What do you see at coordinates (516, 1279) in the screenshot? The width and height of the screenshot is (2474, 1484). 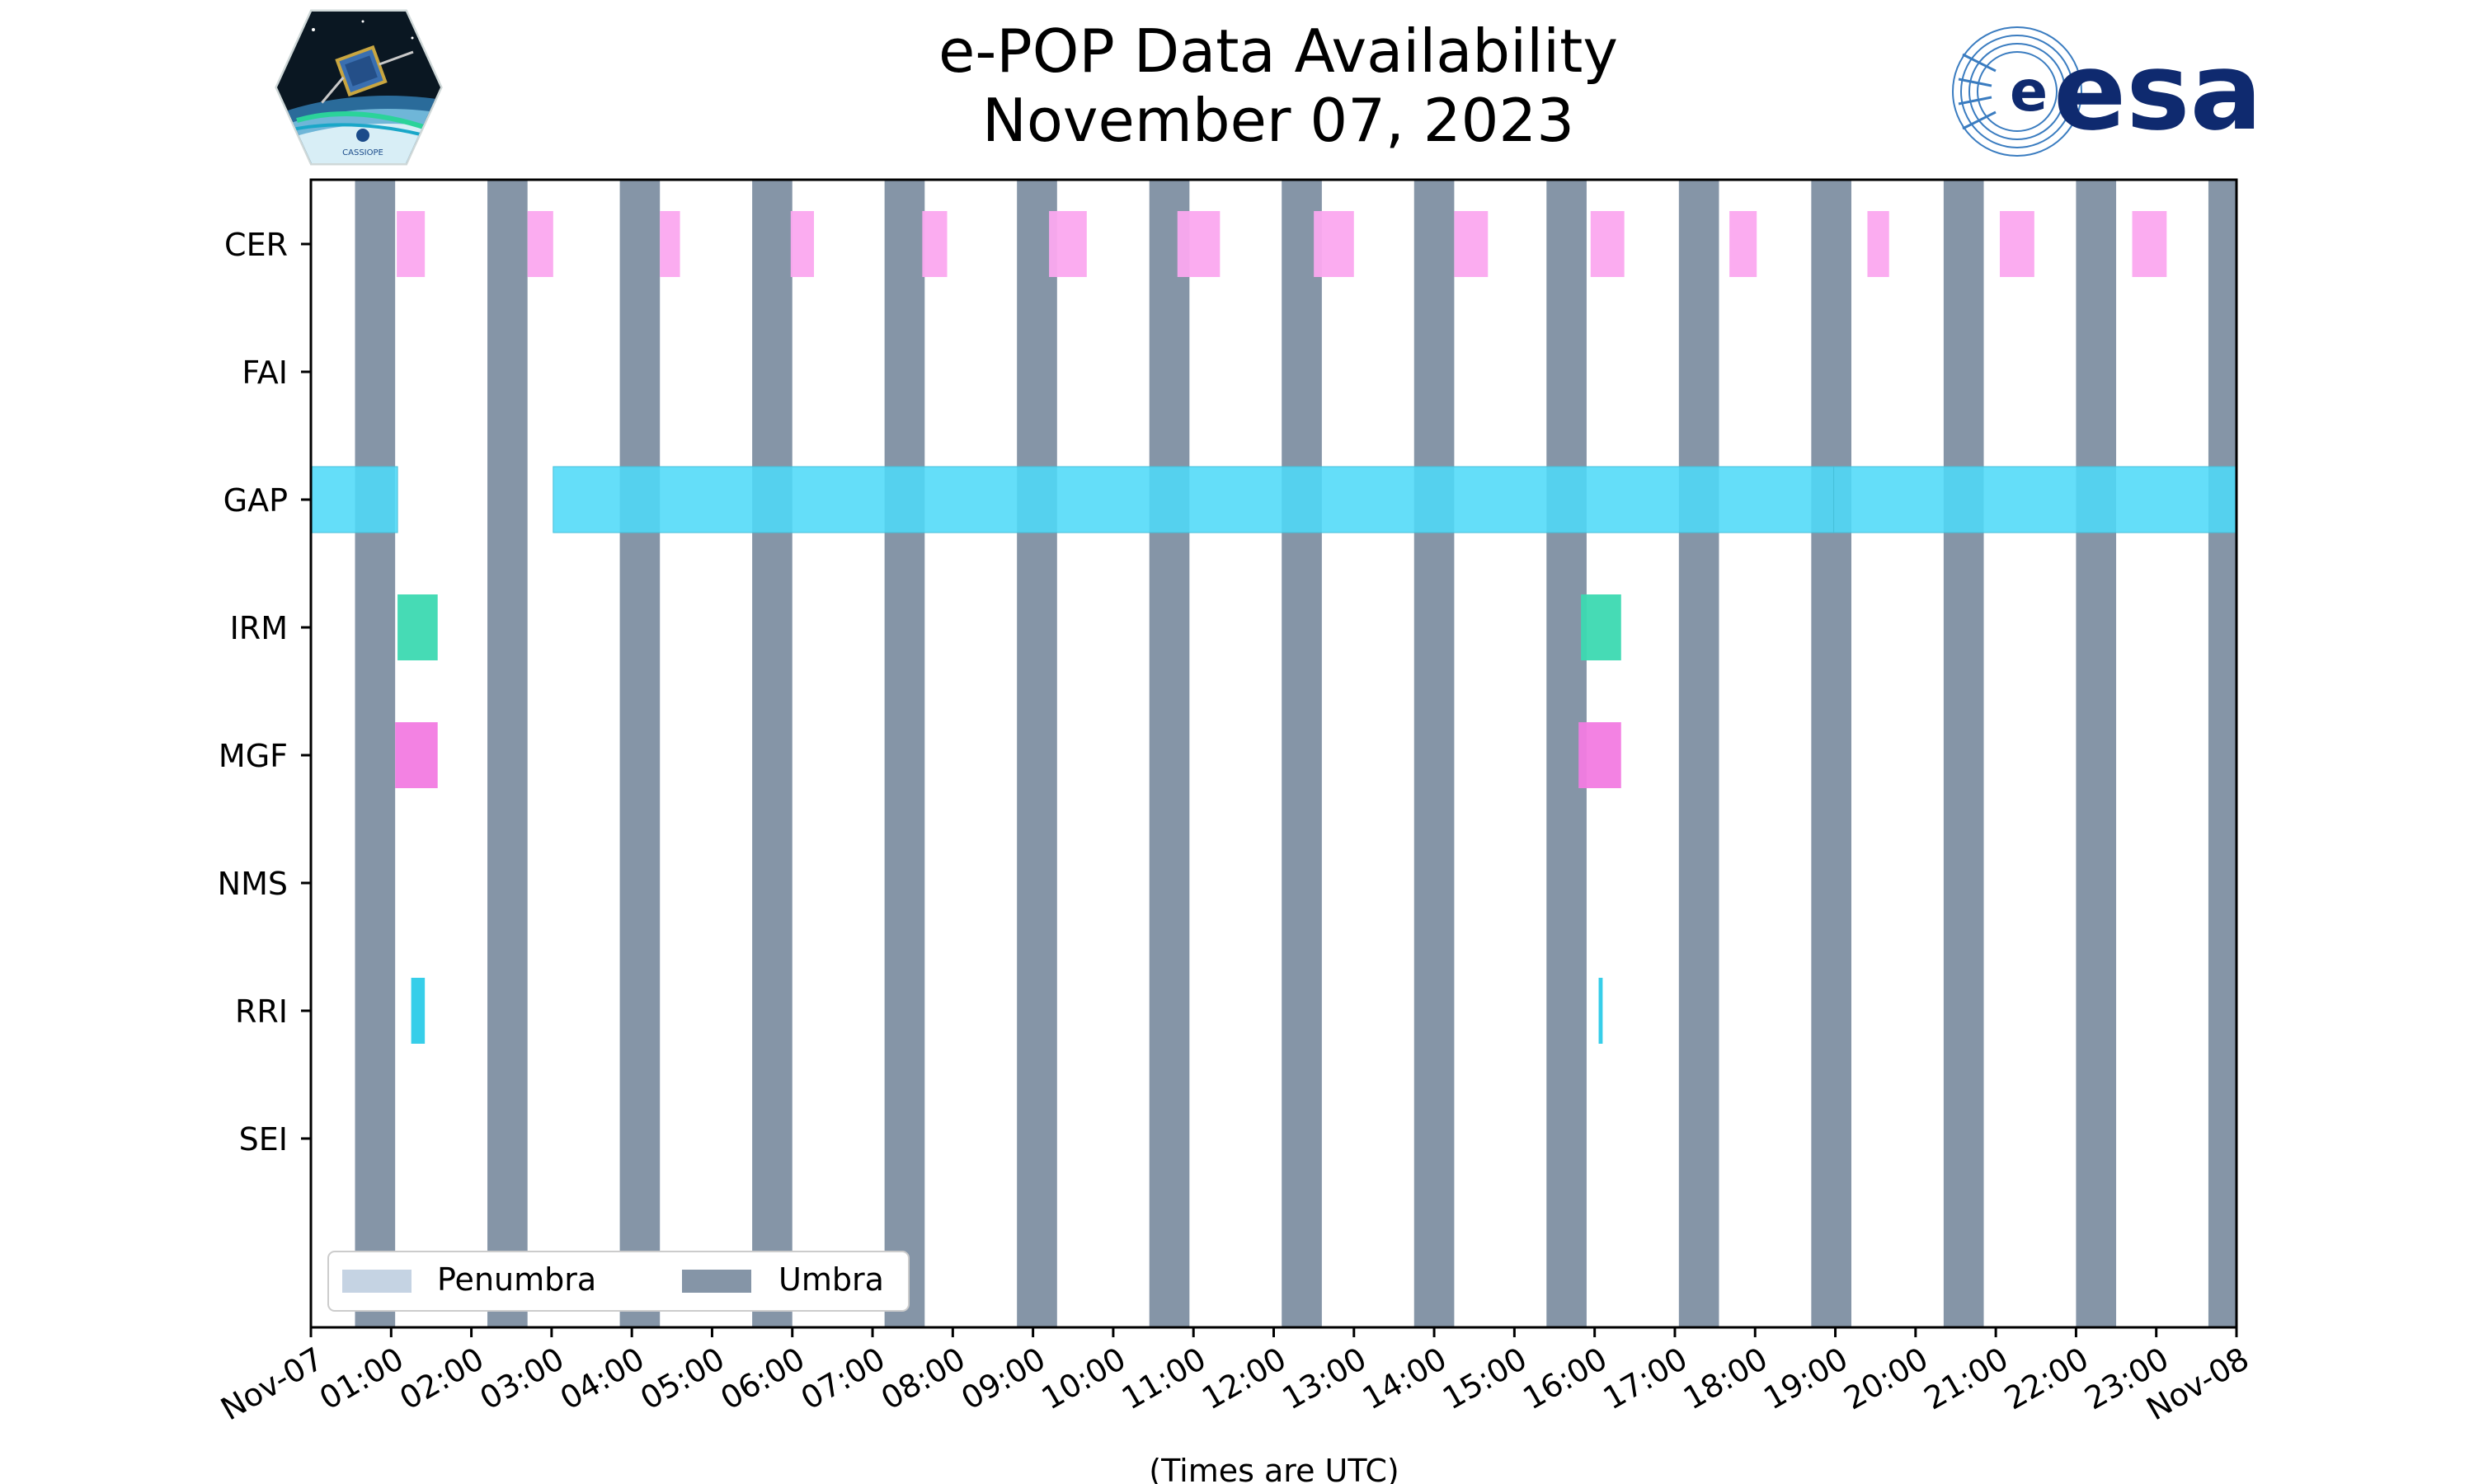 I see `legend-label-penumbra: Penumbra` at bounding box center [516, 1279].